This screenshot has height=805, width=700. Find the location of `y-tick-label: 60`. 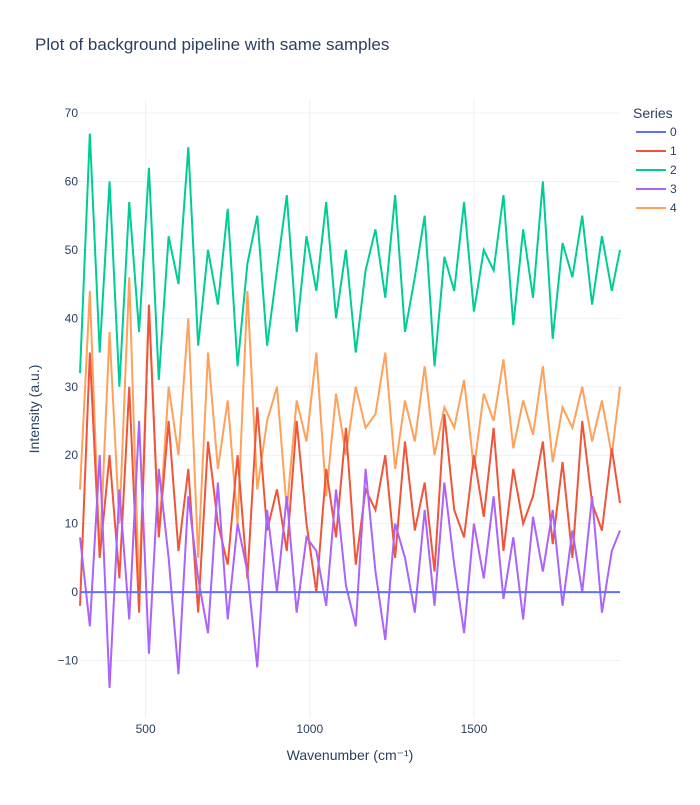

y-tick-label: 60 is located at coordinates (72, 181).